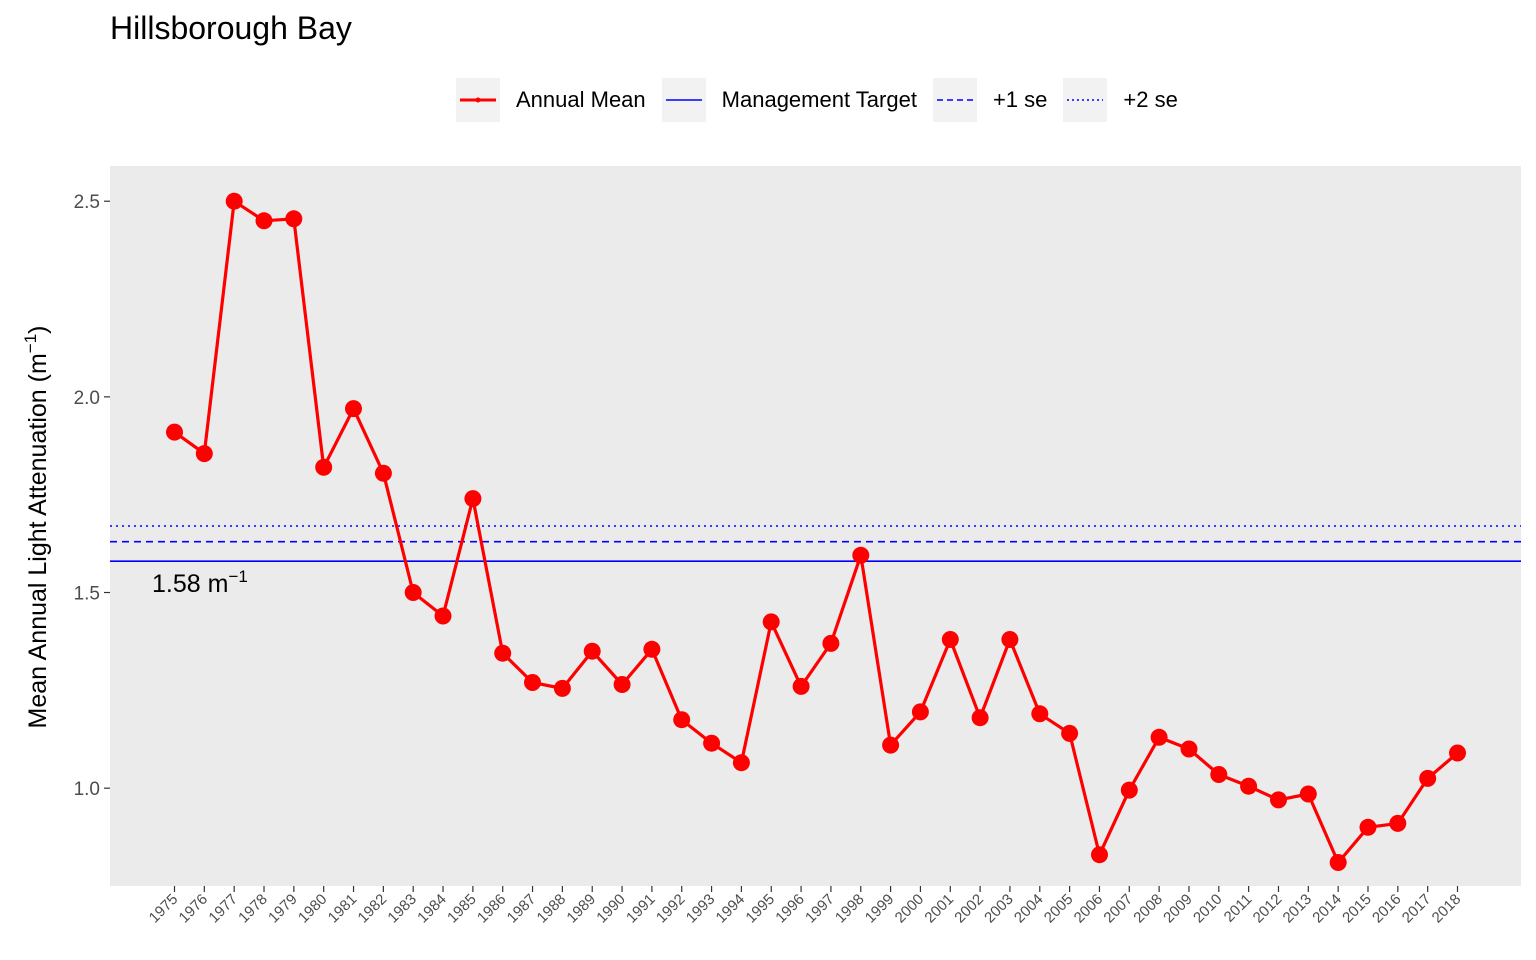  What do you see at coordinates (1278, 800) in the screenshot?
I see `data-point-2012` at bounding box center [1278, 800].